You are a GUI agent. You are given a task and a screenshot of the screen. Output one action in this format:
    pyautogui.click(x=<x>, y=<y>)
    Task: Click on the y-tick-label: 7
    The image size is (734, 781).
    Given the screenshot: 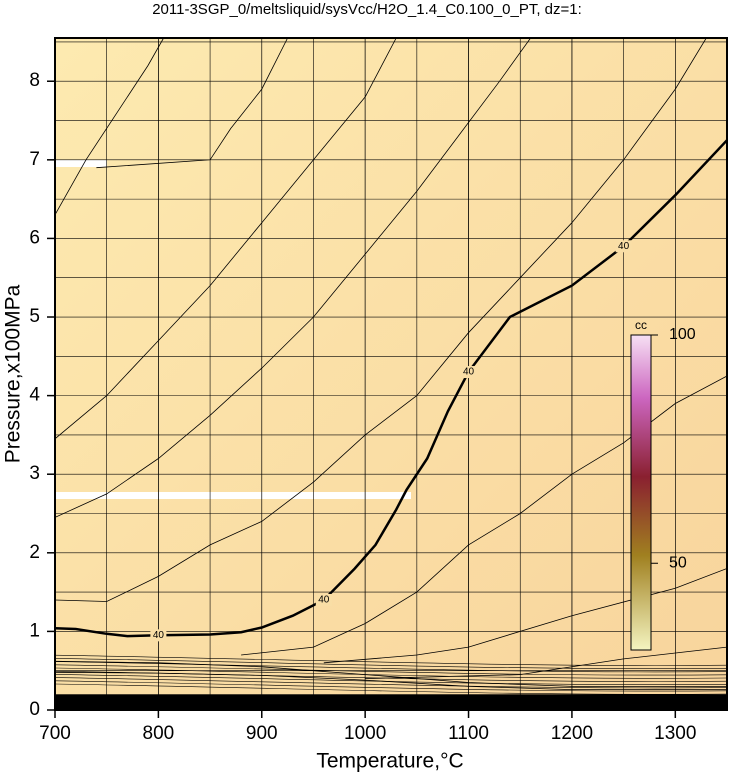 What is the action you would take?
    pyautogui.click(x=34, y=159)
    